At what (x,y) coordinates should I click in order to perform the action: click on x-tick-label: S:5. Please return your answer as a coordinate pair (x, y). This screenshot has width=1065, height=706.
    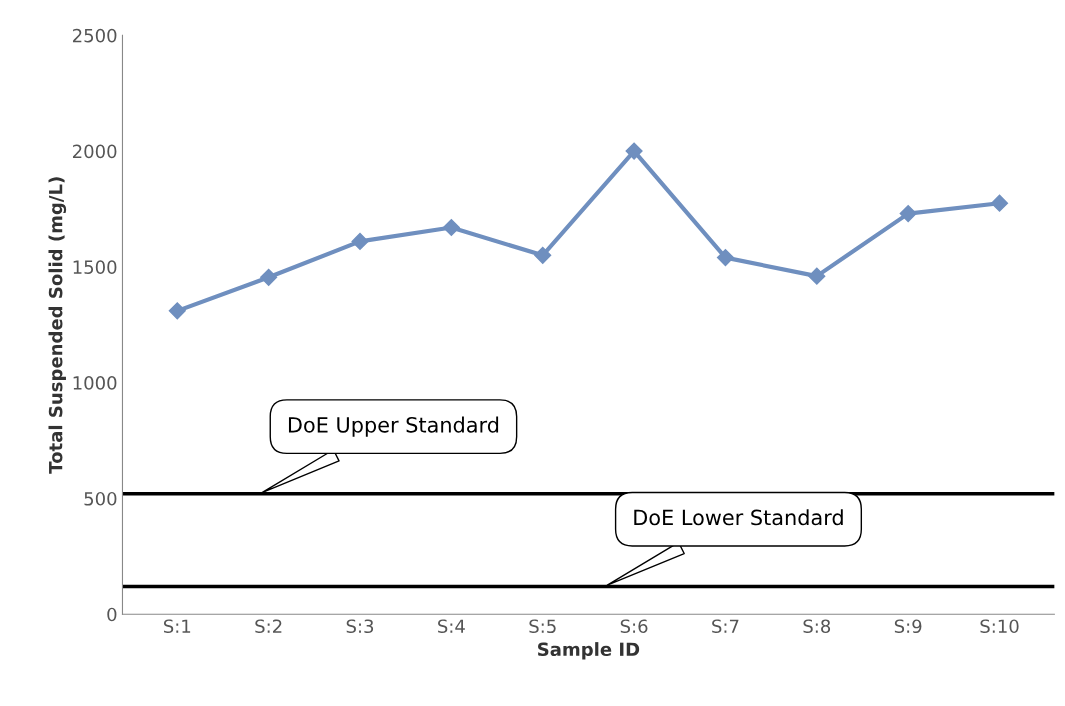
    Looking at the image, I should click on (542, 626).